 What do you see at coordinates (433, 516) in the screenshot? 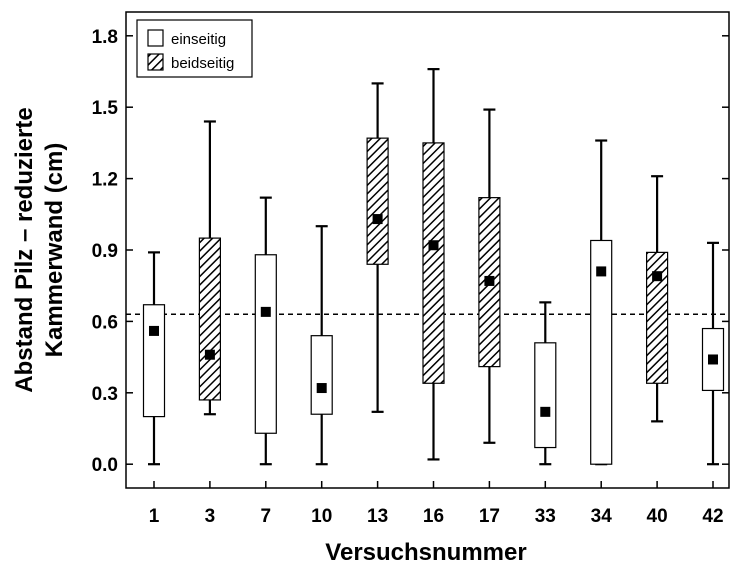
I see `x-tick-label: 16` at bounding box center [433, 516].